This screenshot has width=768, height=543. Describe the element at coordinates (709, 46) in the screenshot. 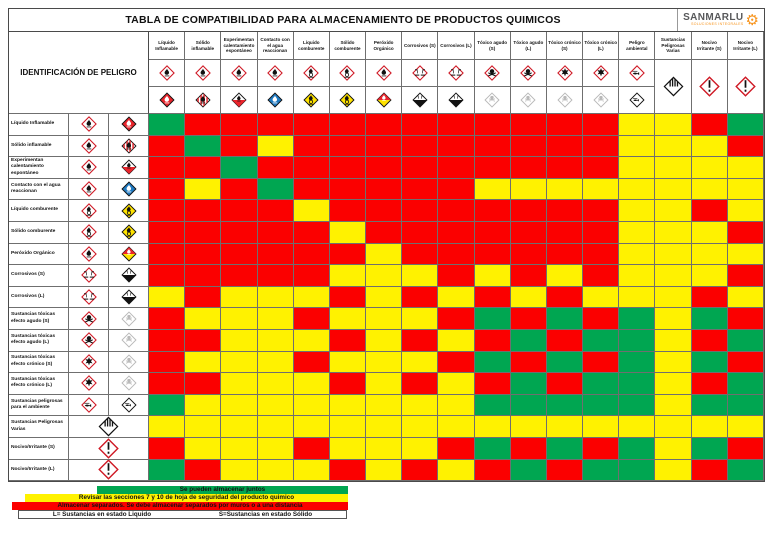

I see `column-header-label: Nocivo Irritante (S)` at that location.